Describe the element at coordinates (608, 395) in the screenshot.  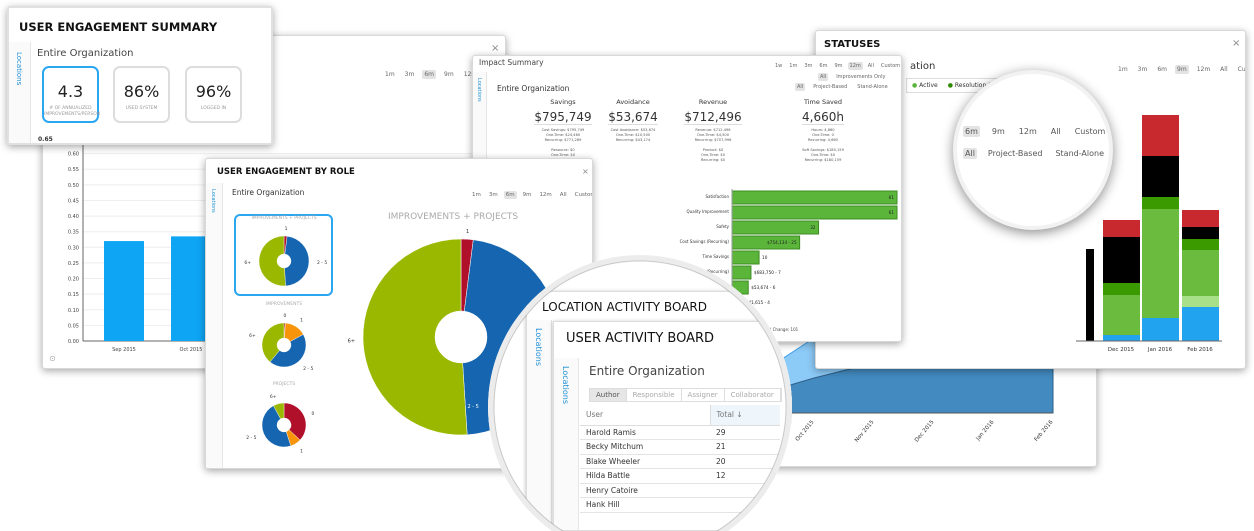
I see `tab-author: Author` at that location.